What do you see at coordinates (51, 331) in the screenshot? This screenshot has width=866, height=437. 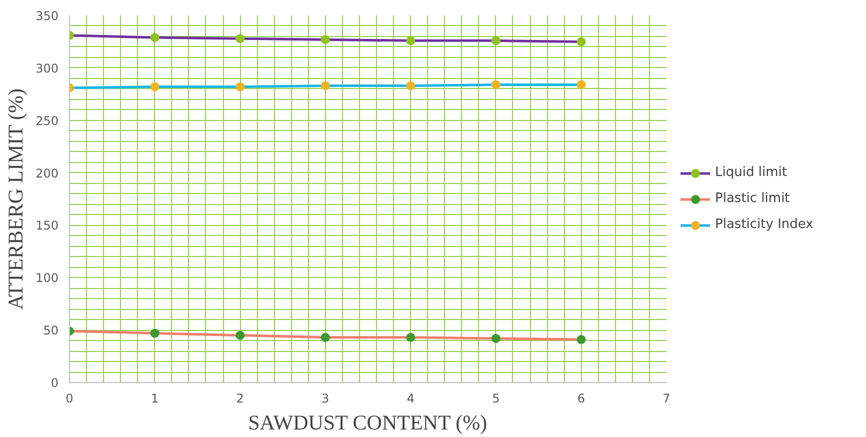 I see `y-tick-label: 50` at bounding box center [51, 331].